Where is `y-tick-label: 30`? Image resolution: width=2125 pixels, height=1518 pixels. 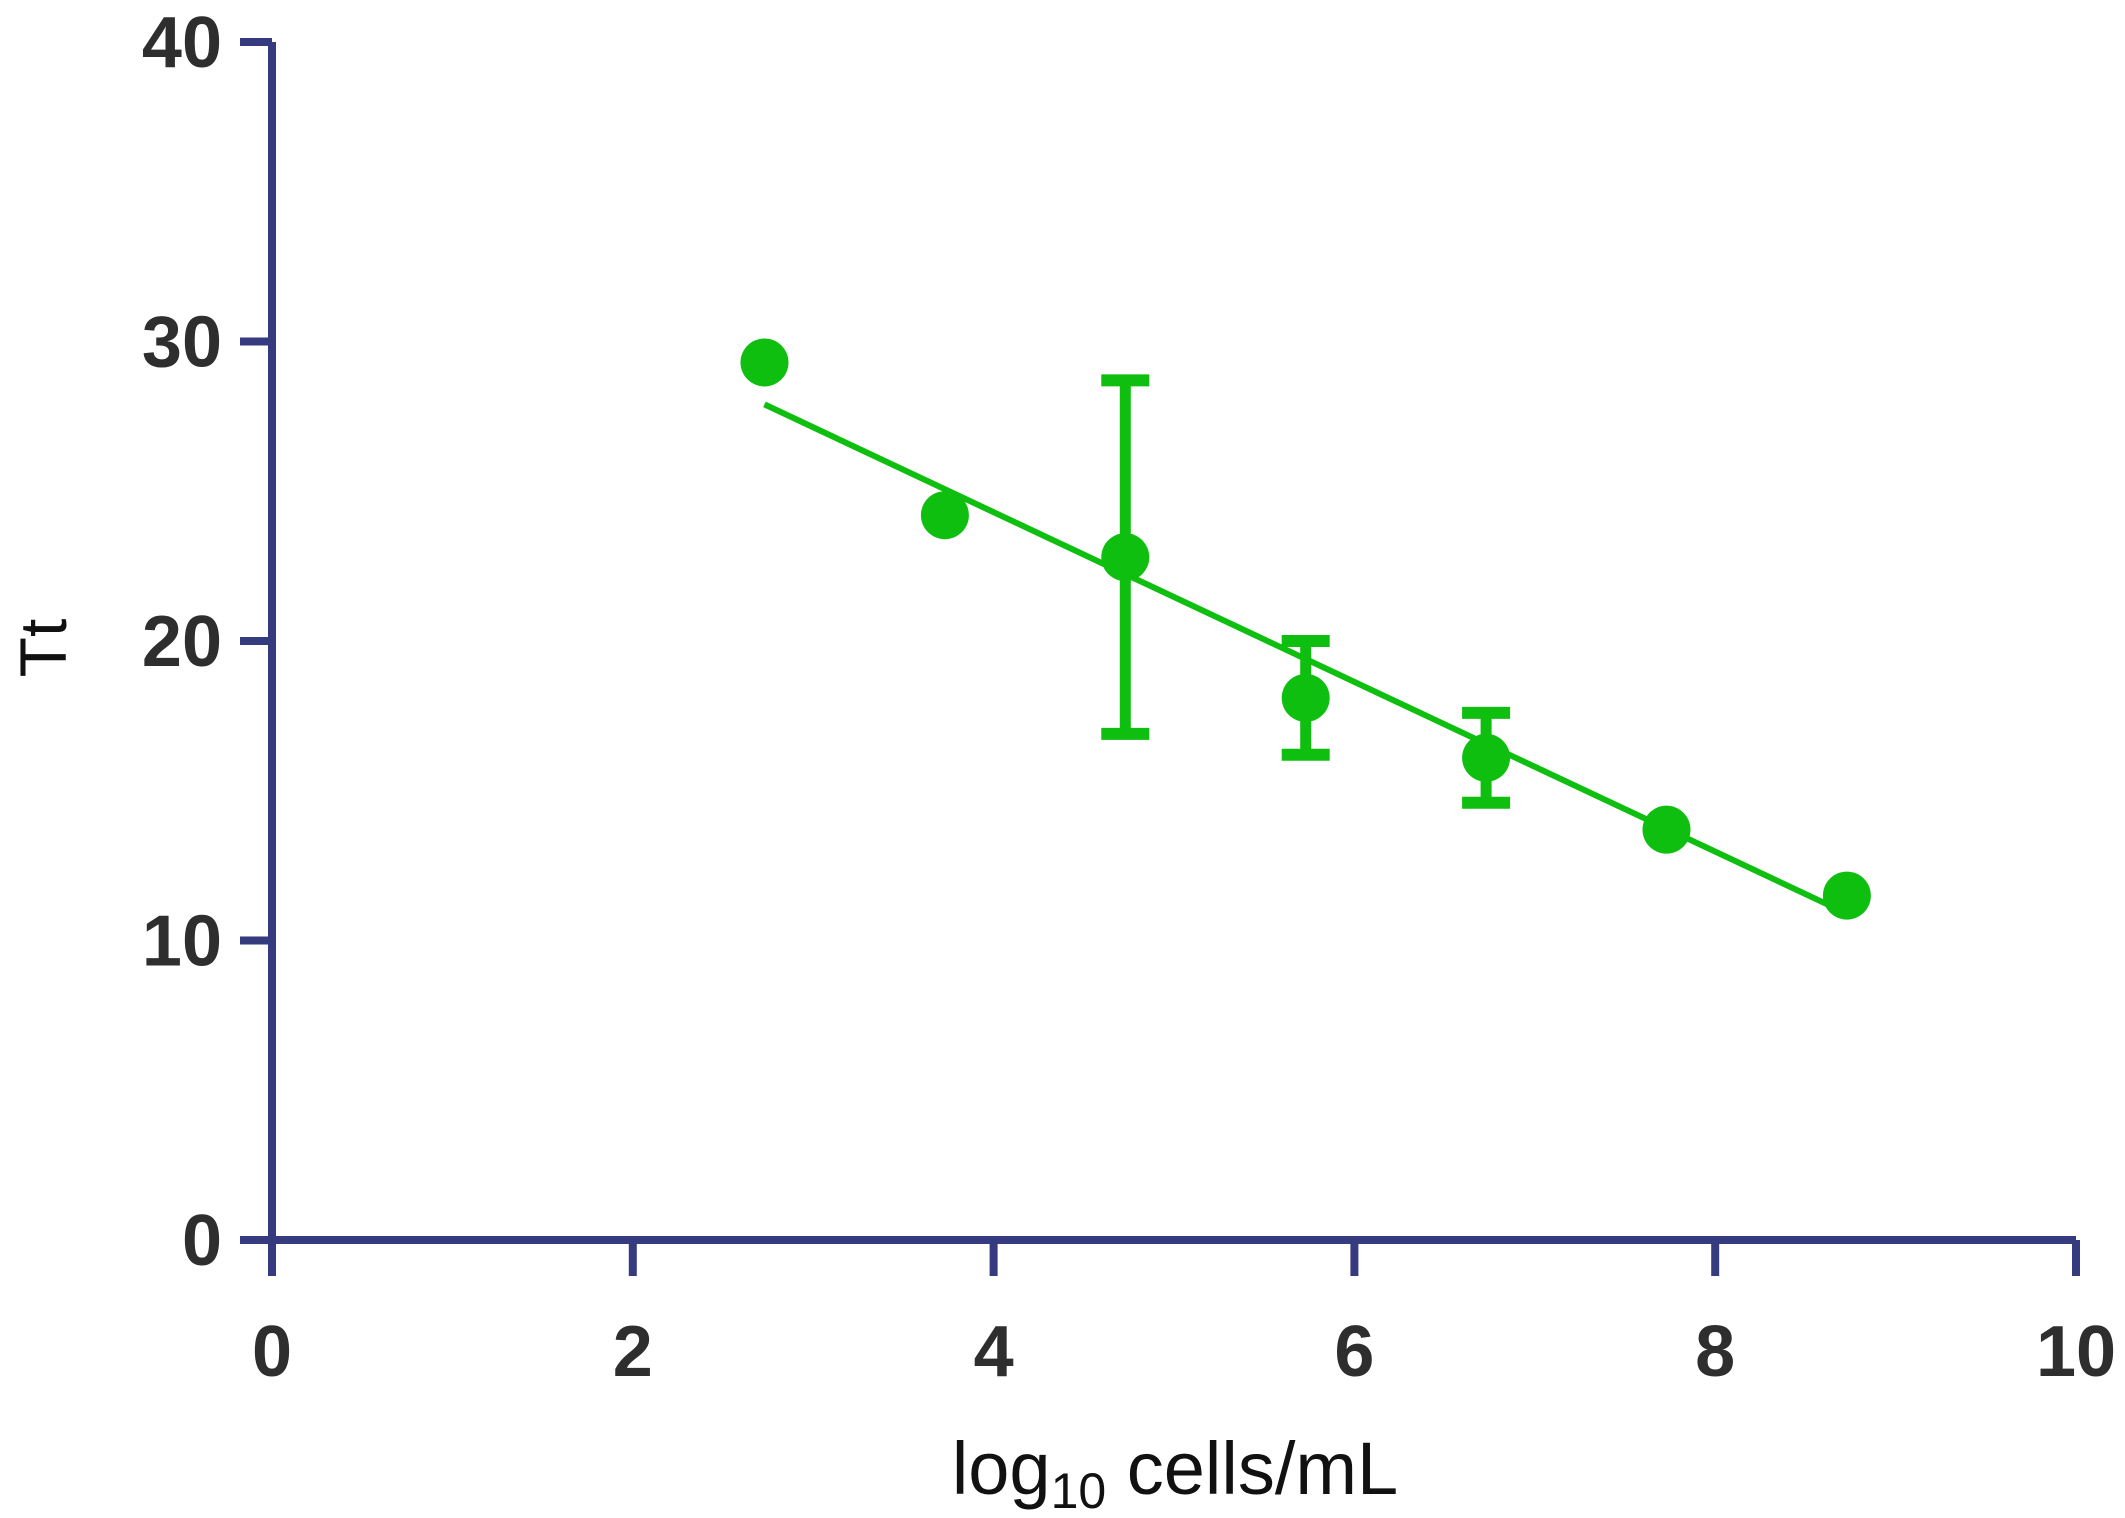 y-tick-label: 30 is located at coordinates (182, 343).